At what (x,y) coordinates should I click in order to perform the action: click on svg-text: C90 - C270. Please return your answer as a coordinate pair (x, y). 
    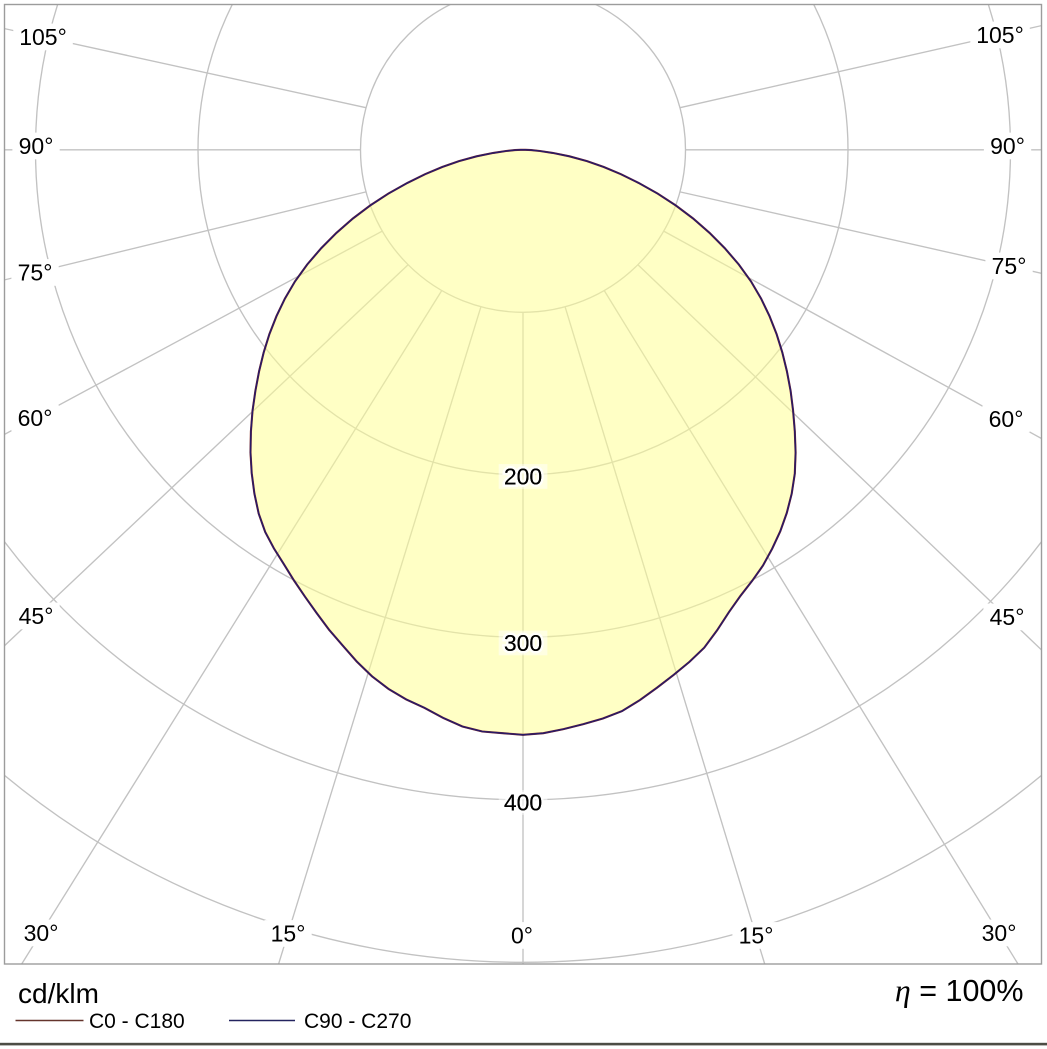
    Looking at the image, I should click on (357, 1021).